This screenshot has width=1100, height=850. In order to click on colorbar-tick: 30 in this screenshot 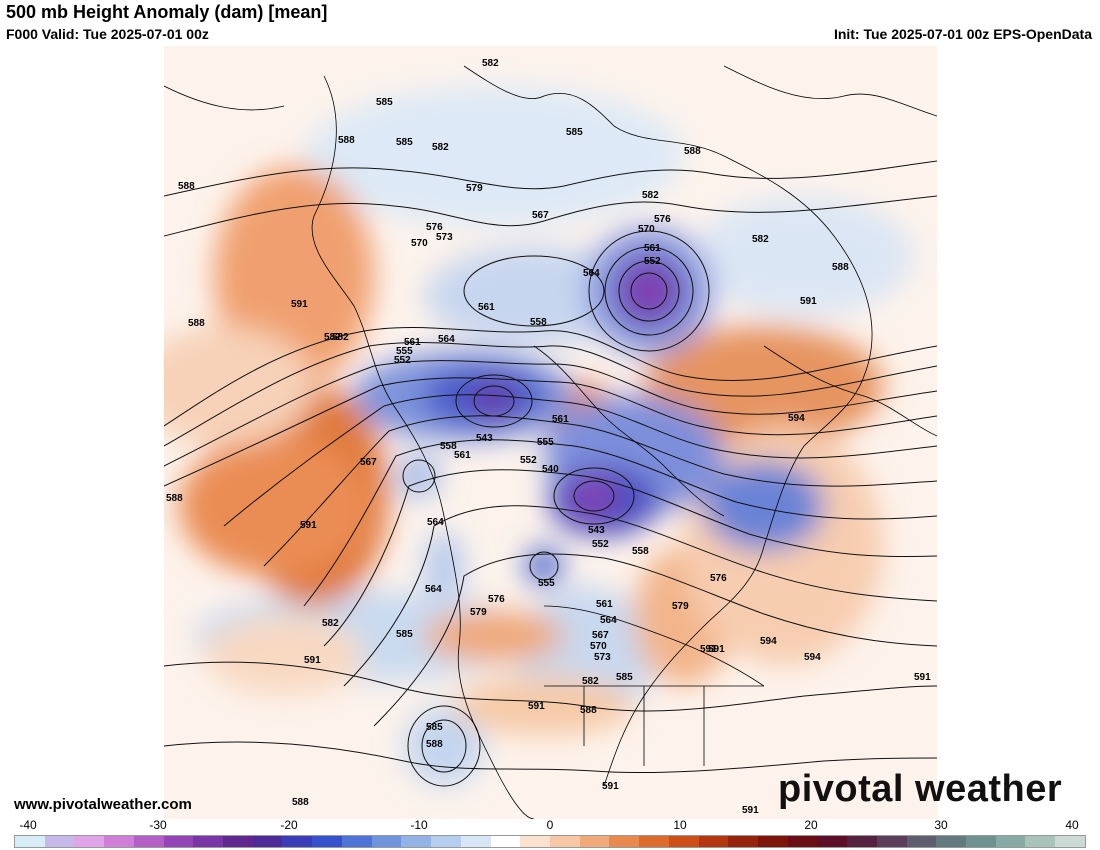, I will do `click(941, 825)`.